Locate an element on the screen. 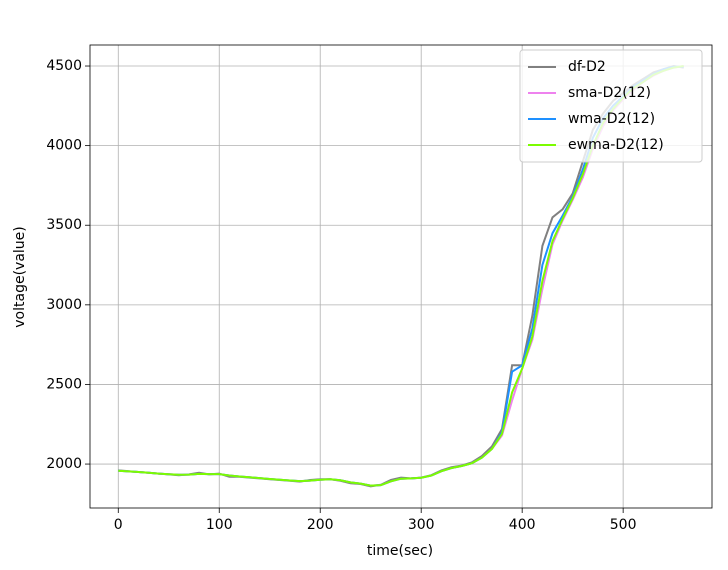 The height and width of the screenshot is (570, 728). y-tick-label: 4500 is located at coordinates (64, 66).